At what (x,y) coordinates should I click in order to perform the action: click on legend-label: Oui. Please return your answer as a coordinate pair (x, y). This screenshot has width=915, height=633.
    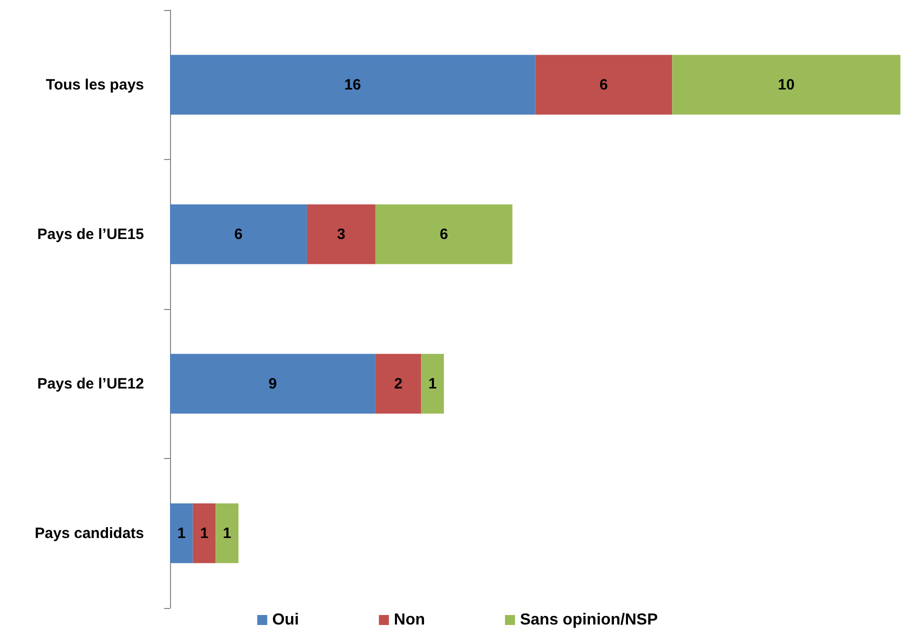
    Looking at the image, I should click on (285, 620).